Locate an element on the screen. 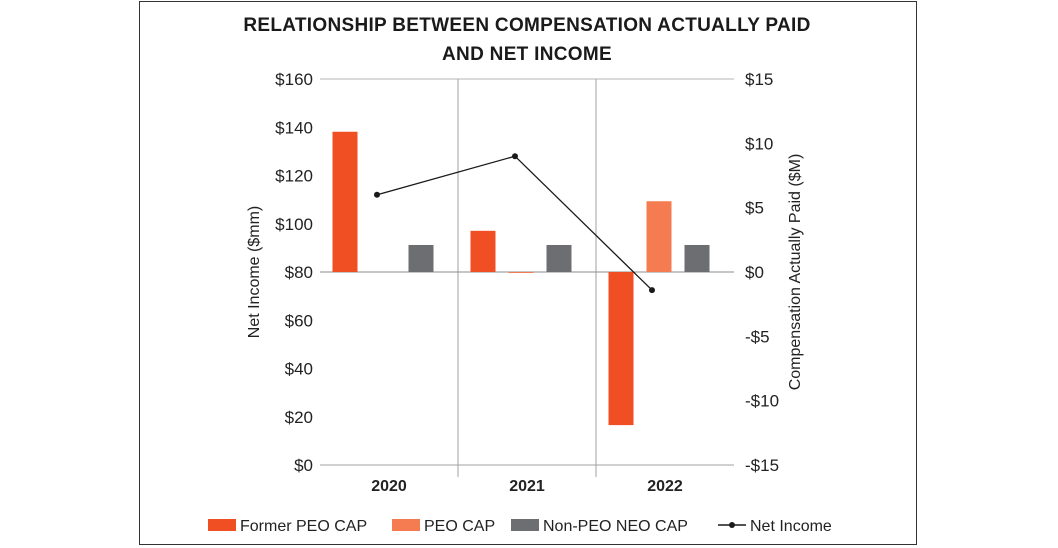 Image resolution: width=1058 pixels, height=548 pixels. legend-label: Net Income is located at coordinates (791, 526).